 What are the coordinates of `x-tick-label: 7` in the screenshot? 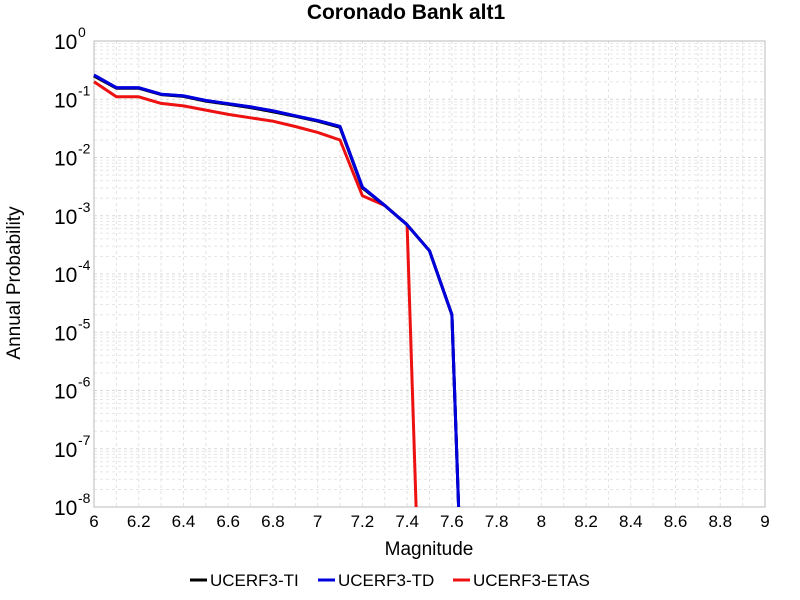 It's located at (317, 521).